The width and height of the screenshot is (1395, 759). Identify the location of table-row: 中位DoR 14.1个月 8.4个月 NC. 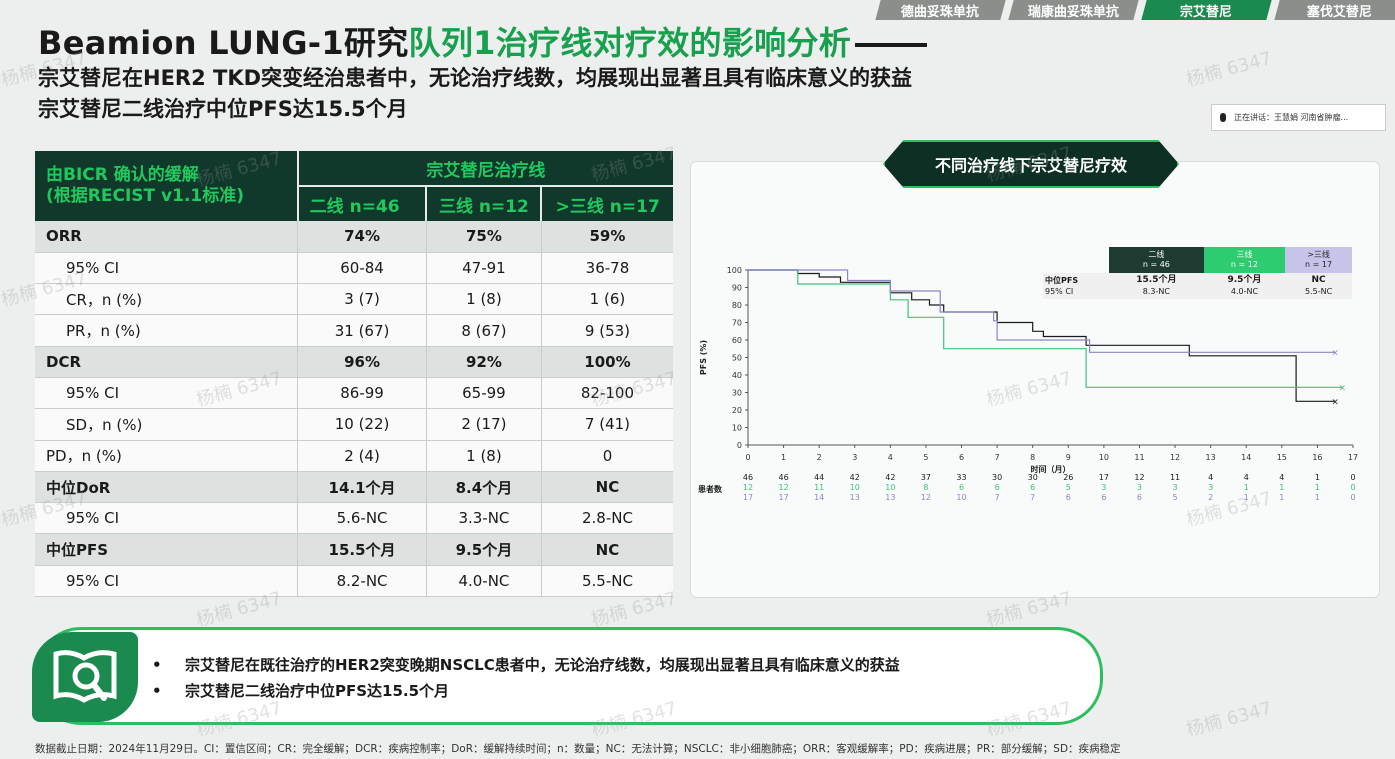
(354, 487).